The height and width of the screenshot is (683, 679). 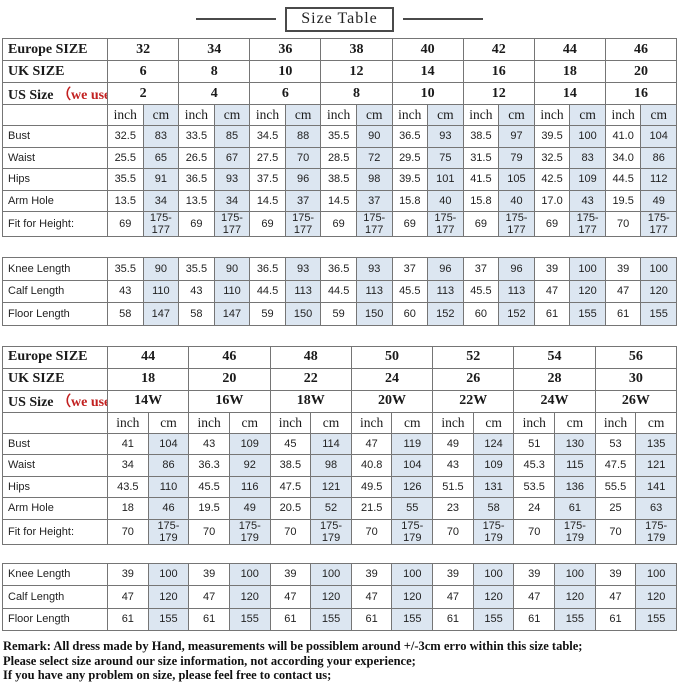 I want to click on inch-value: 41.5, so click(x=481, y=179).